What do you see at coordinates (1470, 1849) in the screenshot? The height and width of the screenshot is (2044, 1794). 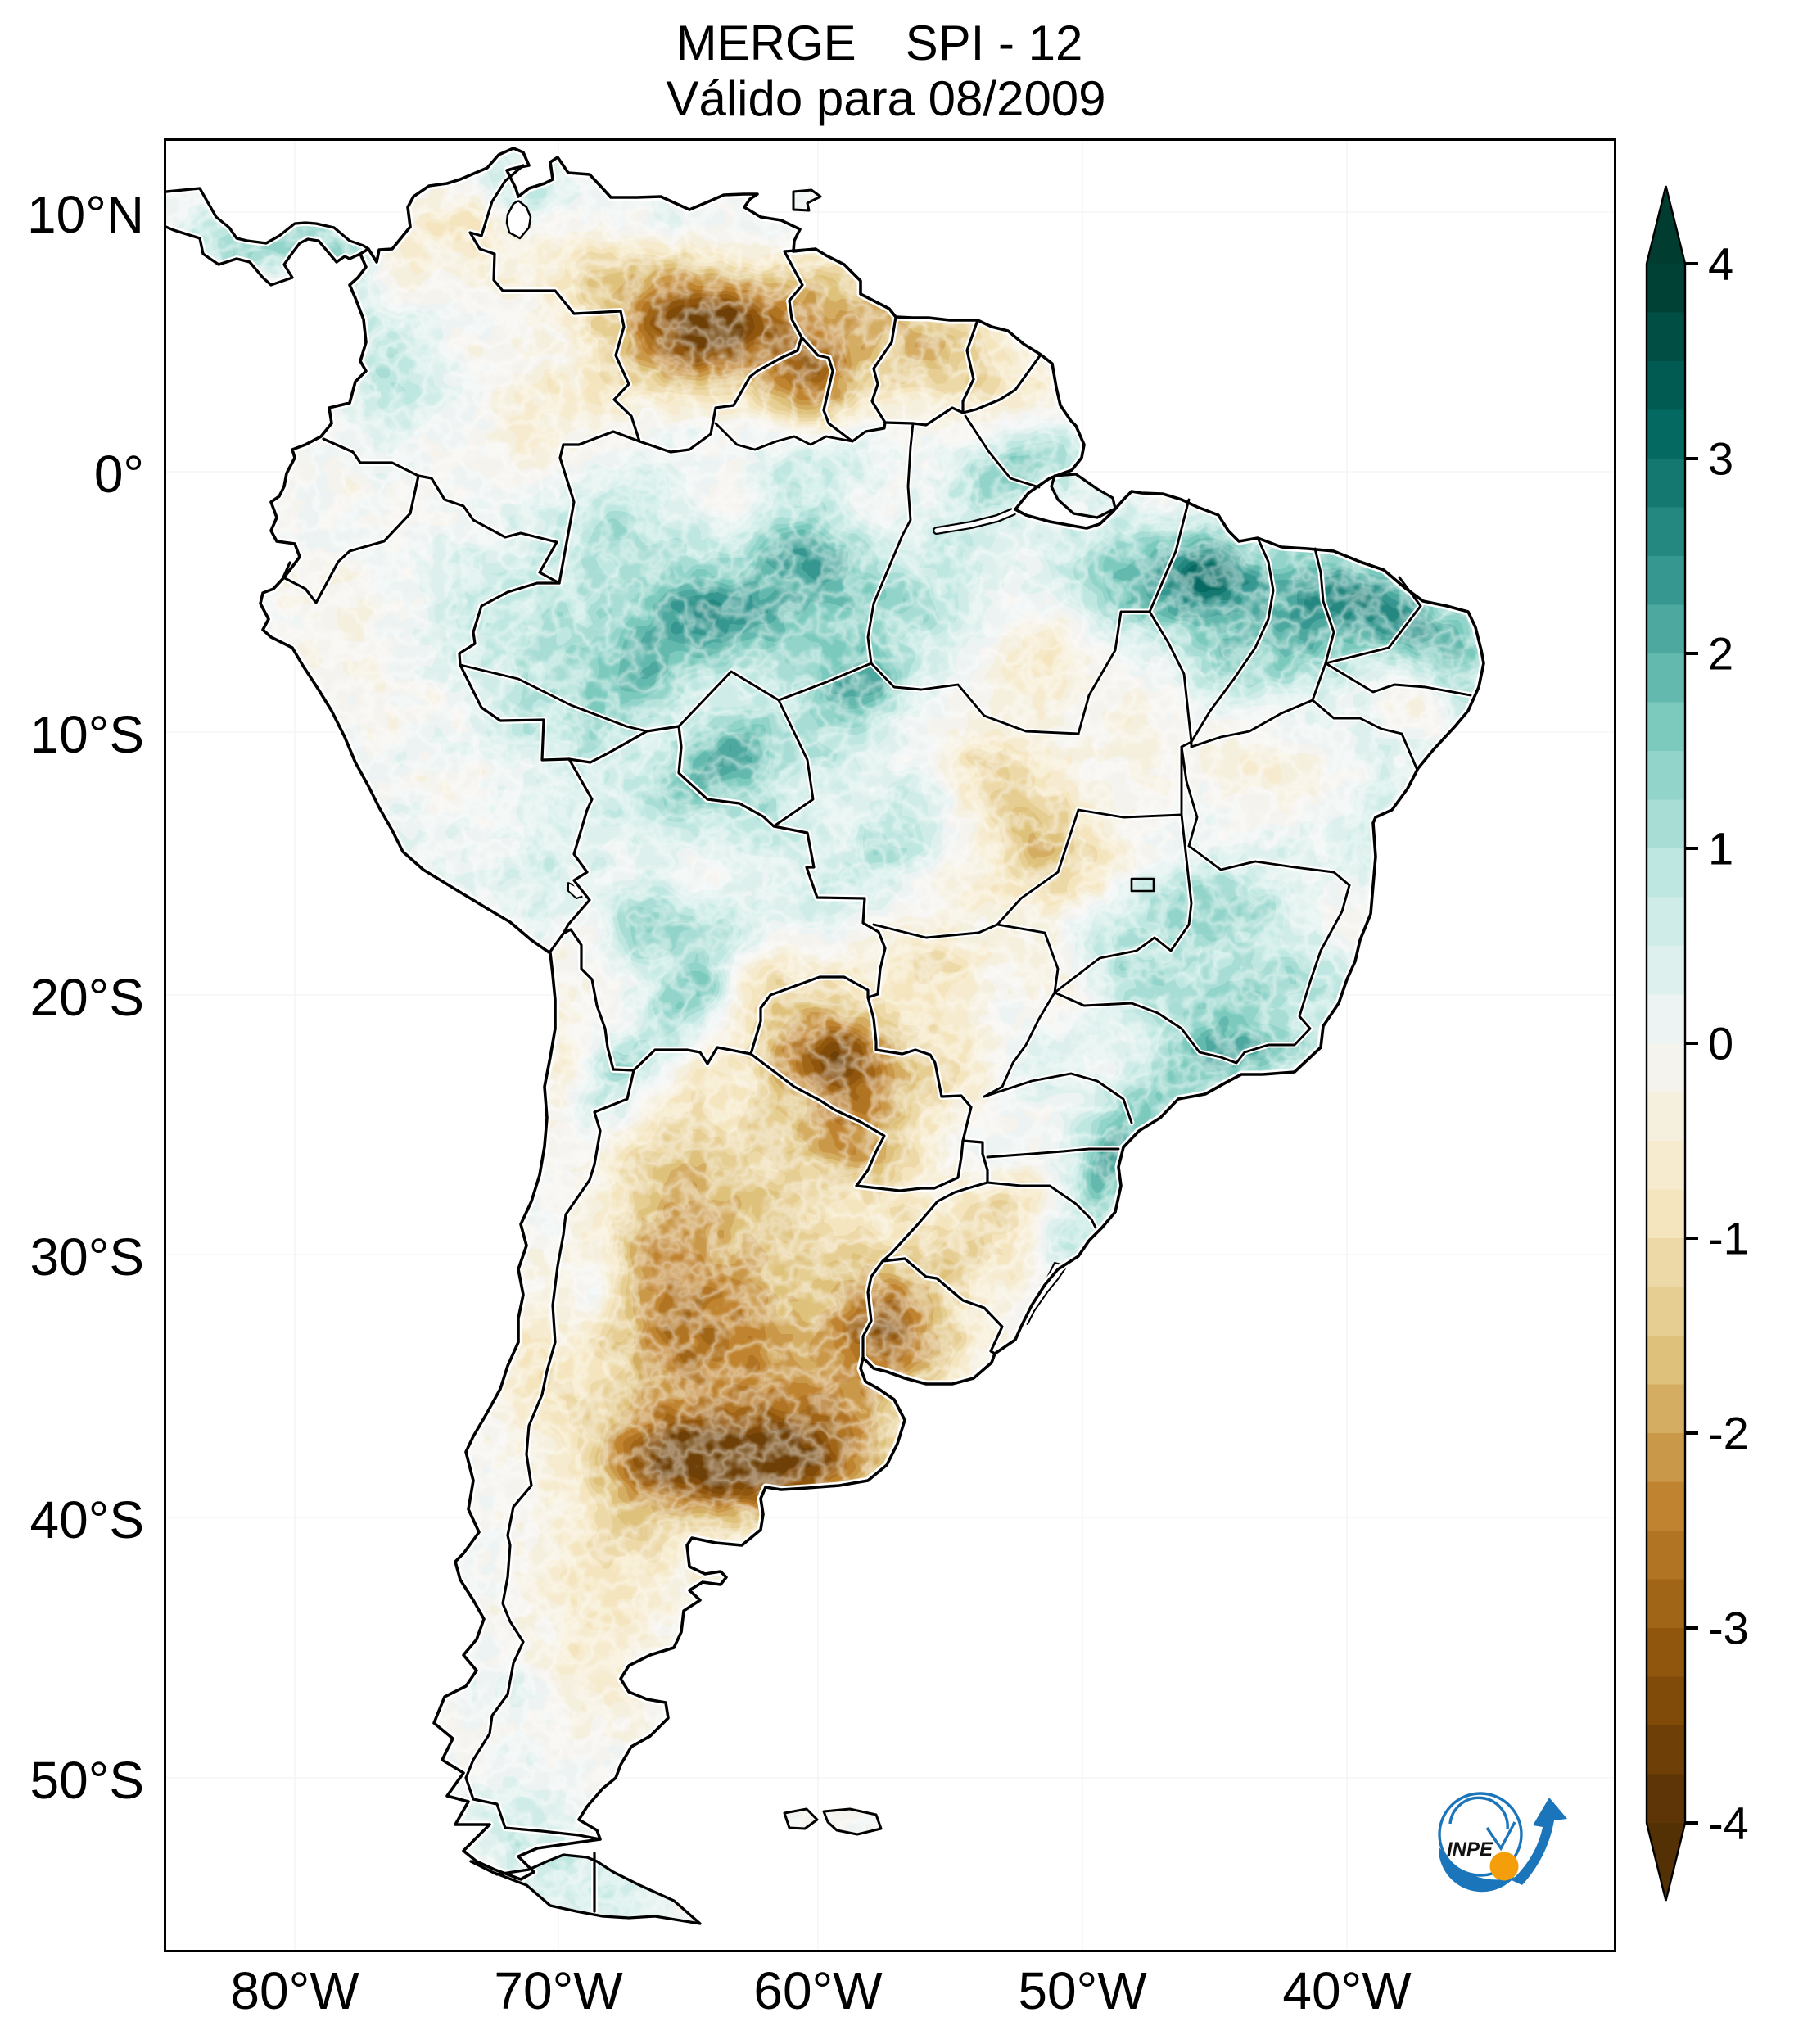 I see `svg-text: INPE` at bounding box center [1470, 1849].